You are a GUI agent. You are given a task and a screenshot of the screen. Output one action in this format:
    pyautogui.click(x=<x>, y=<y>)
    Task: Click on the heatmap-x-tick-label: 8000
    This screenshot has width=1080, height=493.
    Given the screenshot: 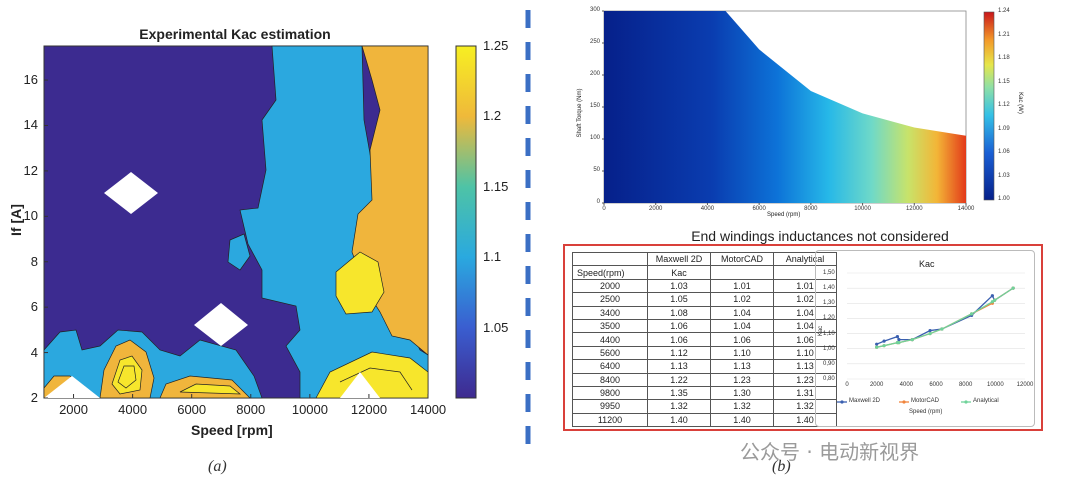 What is the action you would take?
    pyautogui.click(x=811, y=209)
    